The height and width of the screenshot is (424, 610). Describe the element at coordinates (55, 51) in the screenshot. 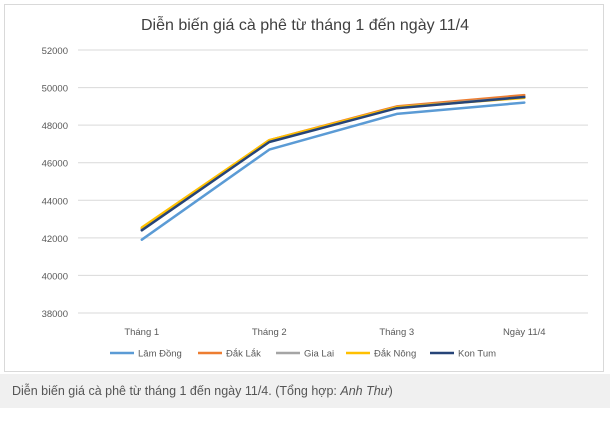

I see `y-tick-label: 52000` at that location.